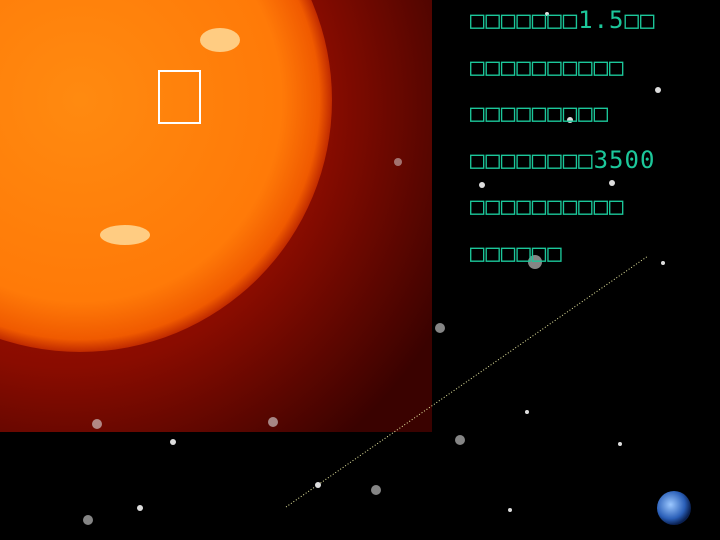  I want to click on highlight-box, so click(179, 97).